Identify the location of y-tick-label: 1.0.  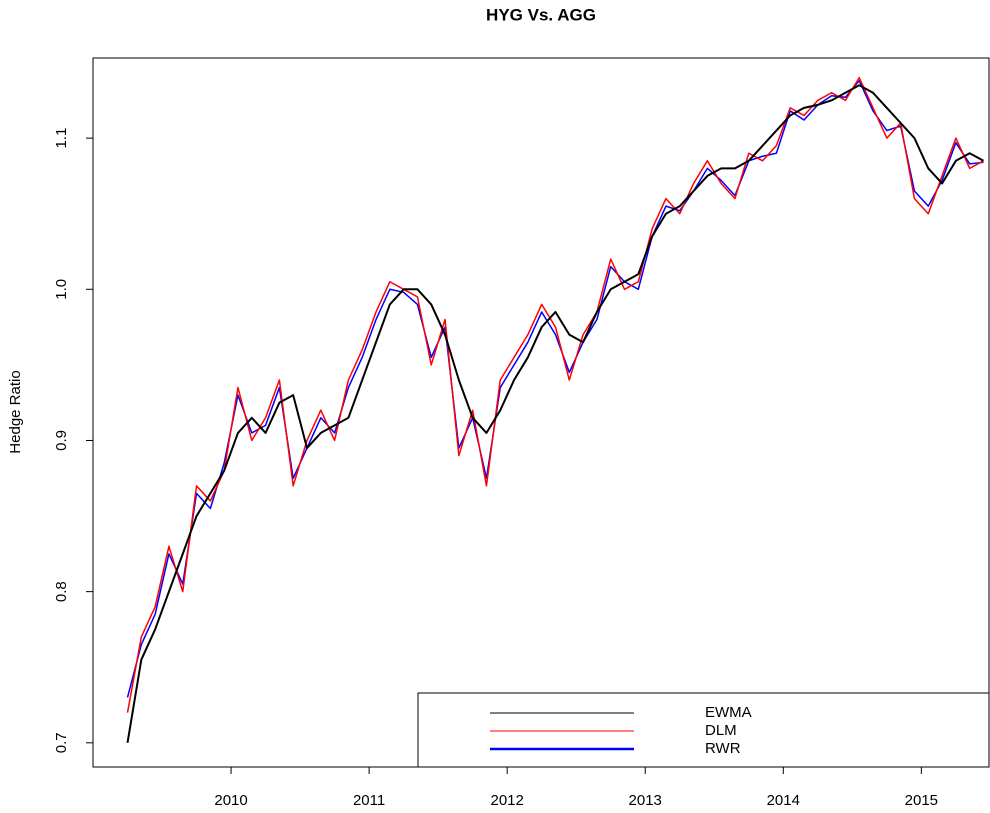
(61, 289).